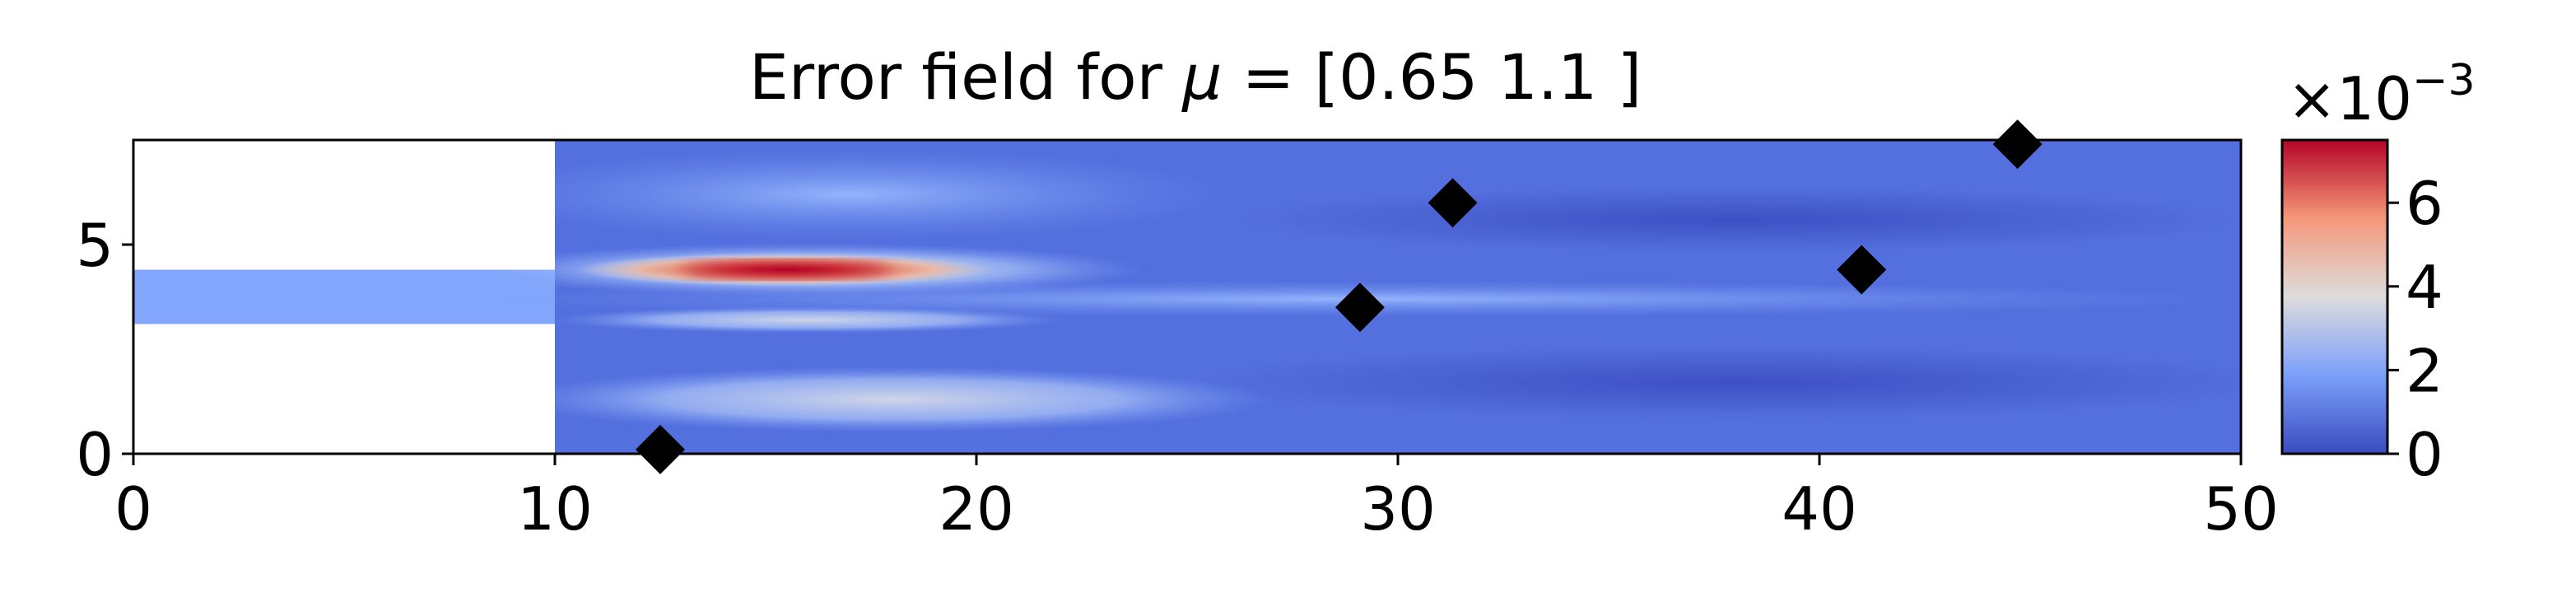 The height and width of the screenshot is (616, 2576). What do you see at coordinates (1398, 509) in the screenshot?
I see `x-tick-label-30: 30` at bounding box center [1398, 509].